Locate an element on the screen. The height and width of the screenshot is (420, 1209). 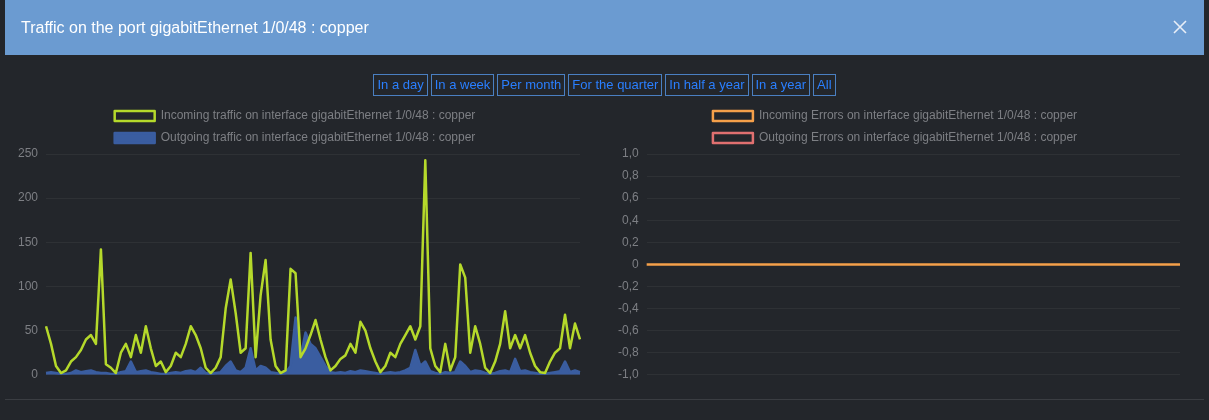
text: In a year is located at coordinates (781, 85).